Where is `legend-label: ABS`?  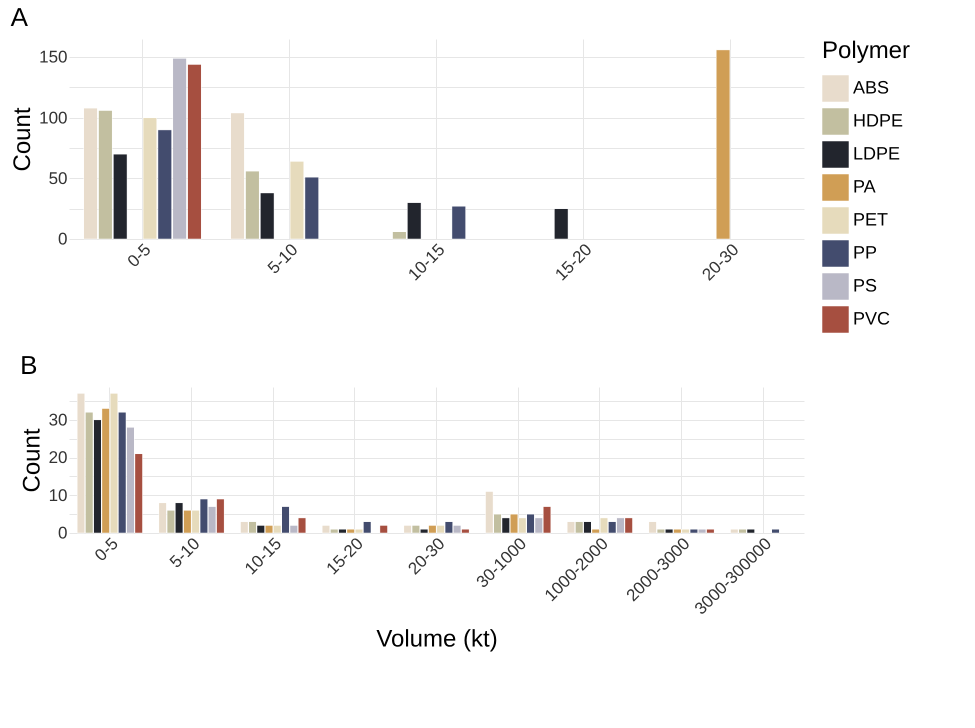
legend-label: ABS is located at coordinates (871, 88).